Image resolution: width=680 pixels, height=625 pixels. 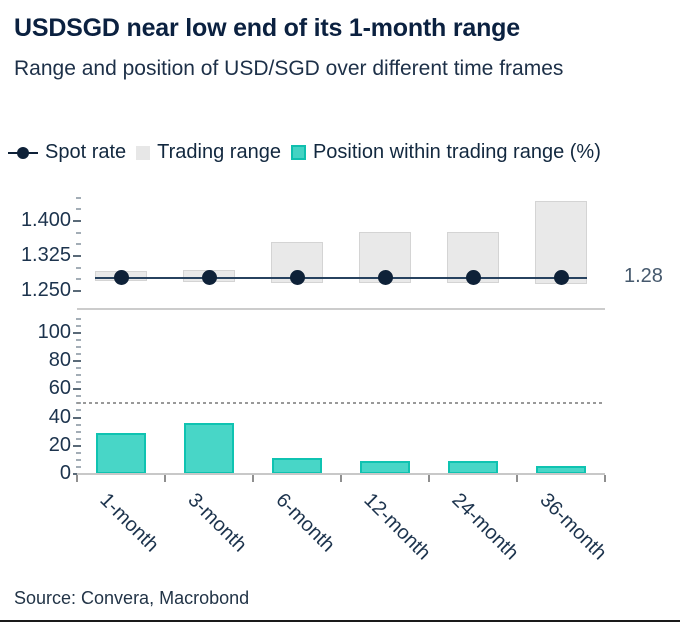 What do you see at coordinates (143, 152) in the screenshot?
I see `trading-range-swatch-icon` at bounding box center [143, 152].